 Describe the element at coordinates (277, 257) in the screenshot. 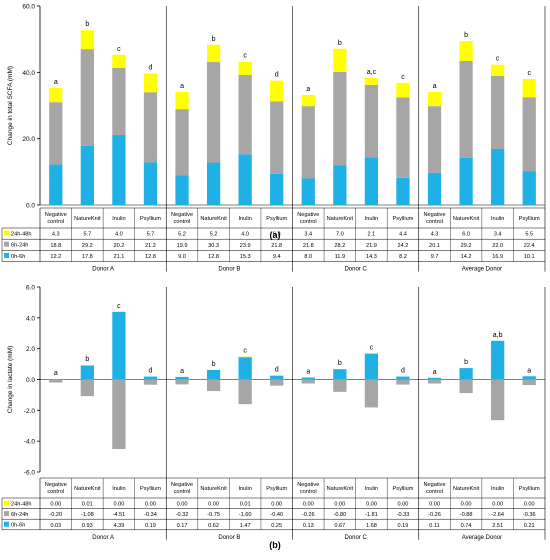

I see `p0-table-value: 9.4` at that location.